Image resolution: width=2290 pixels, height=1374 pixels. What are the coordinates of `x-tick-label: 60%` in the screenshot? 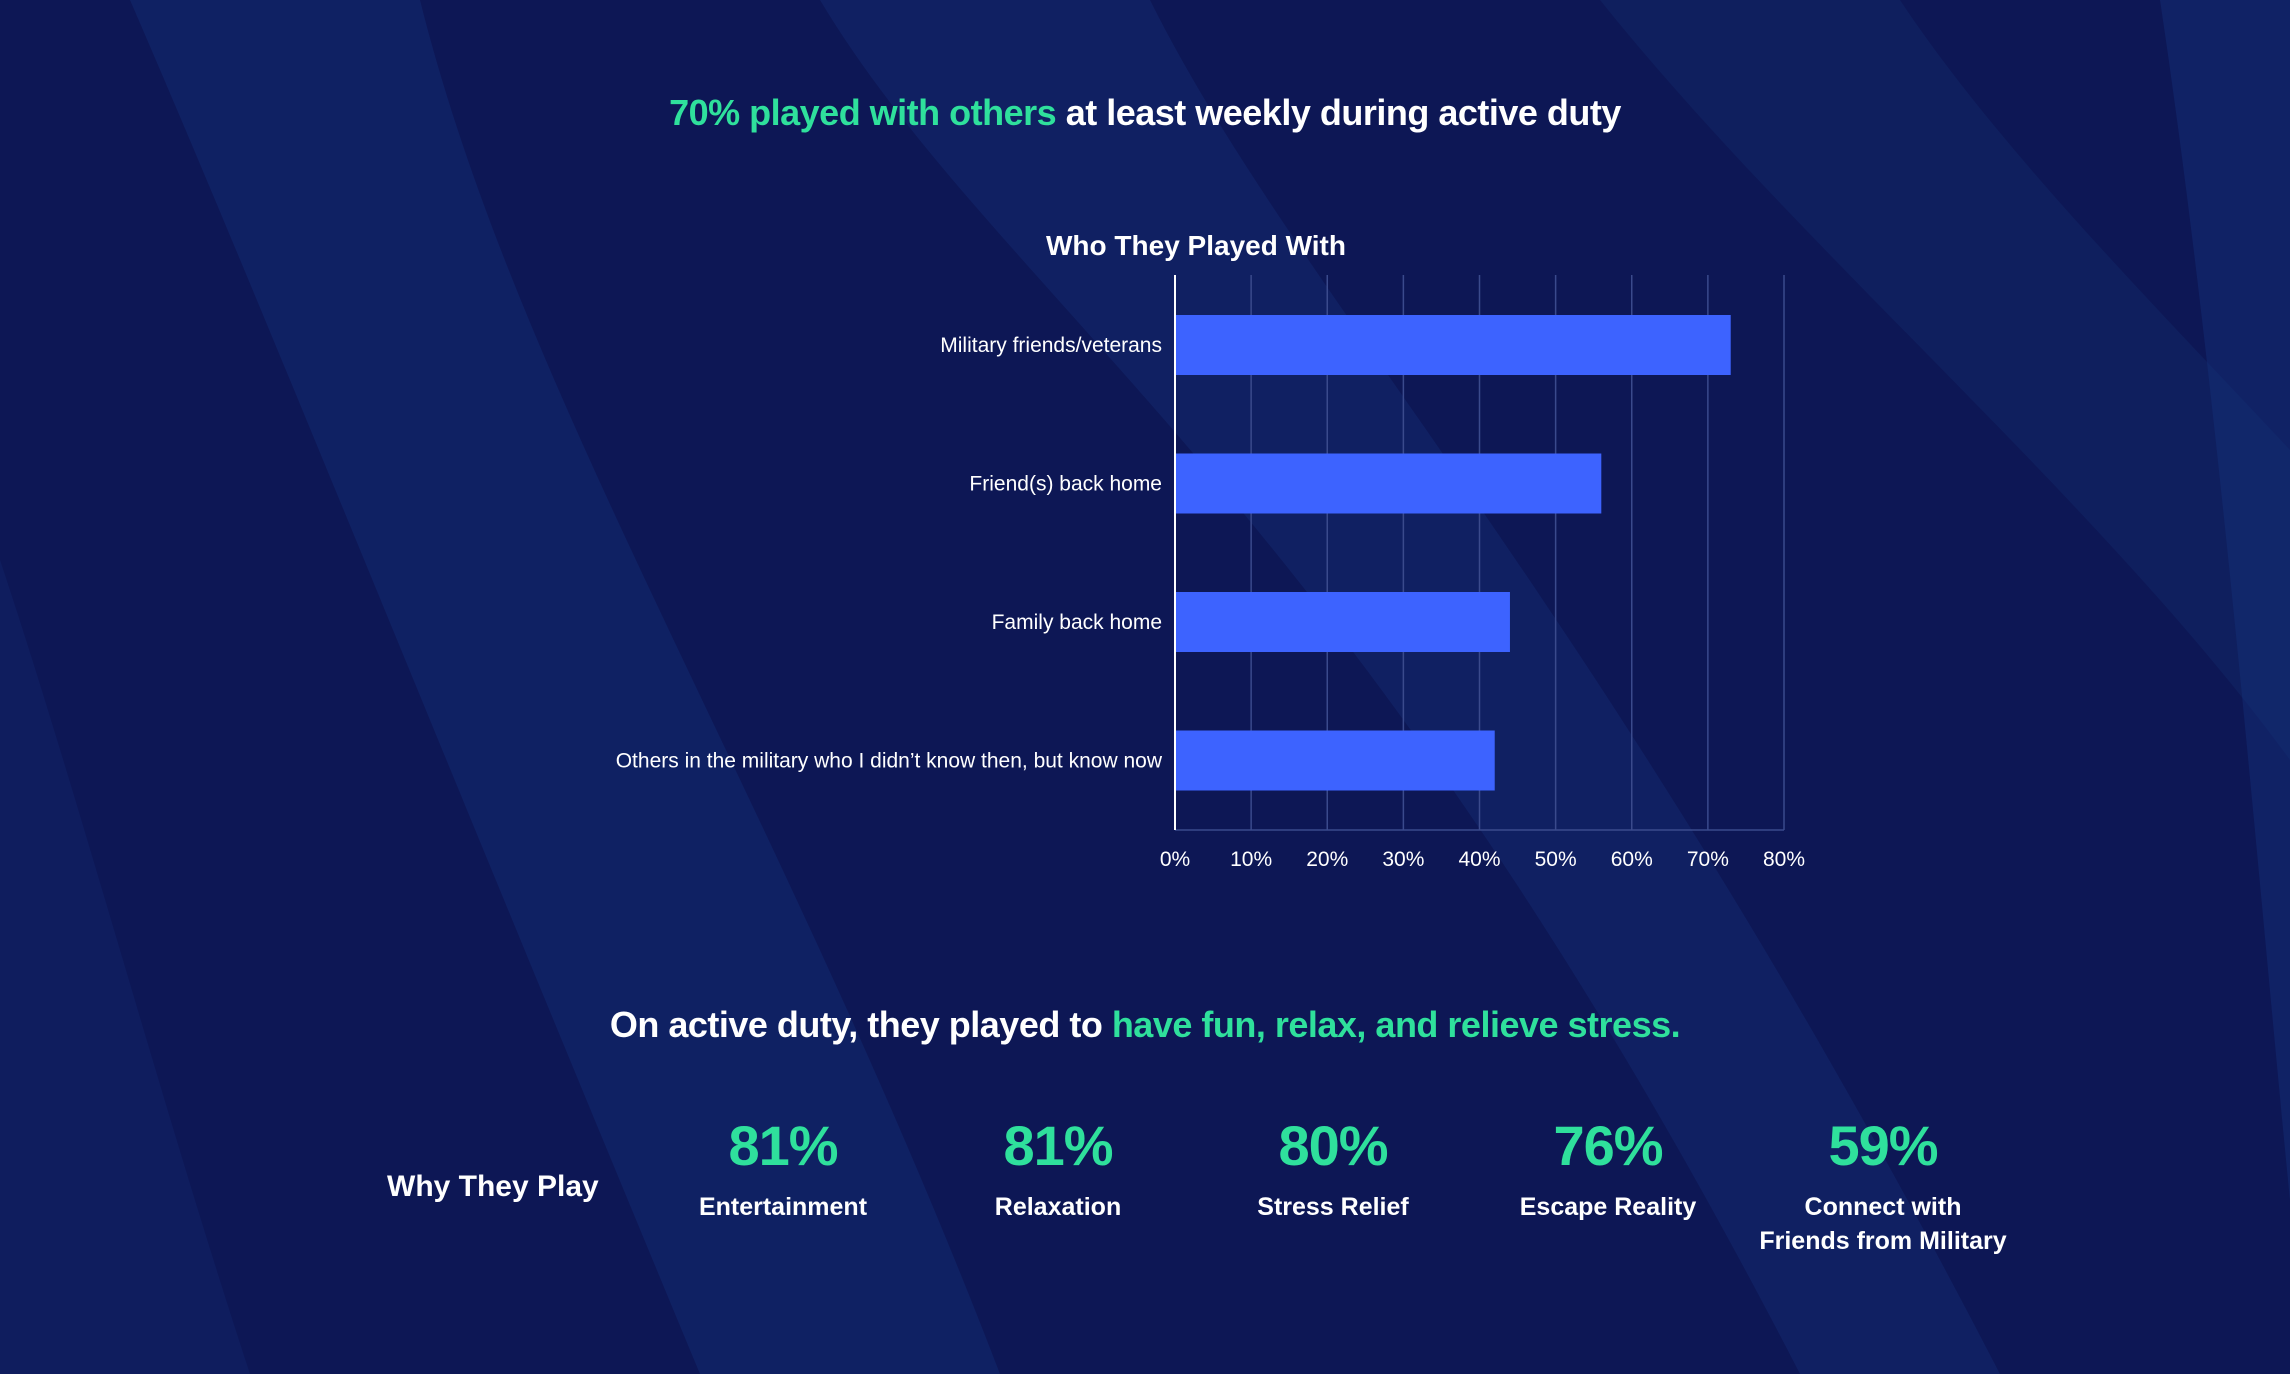 It's located at (1632, 859).